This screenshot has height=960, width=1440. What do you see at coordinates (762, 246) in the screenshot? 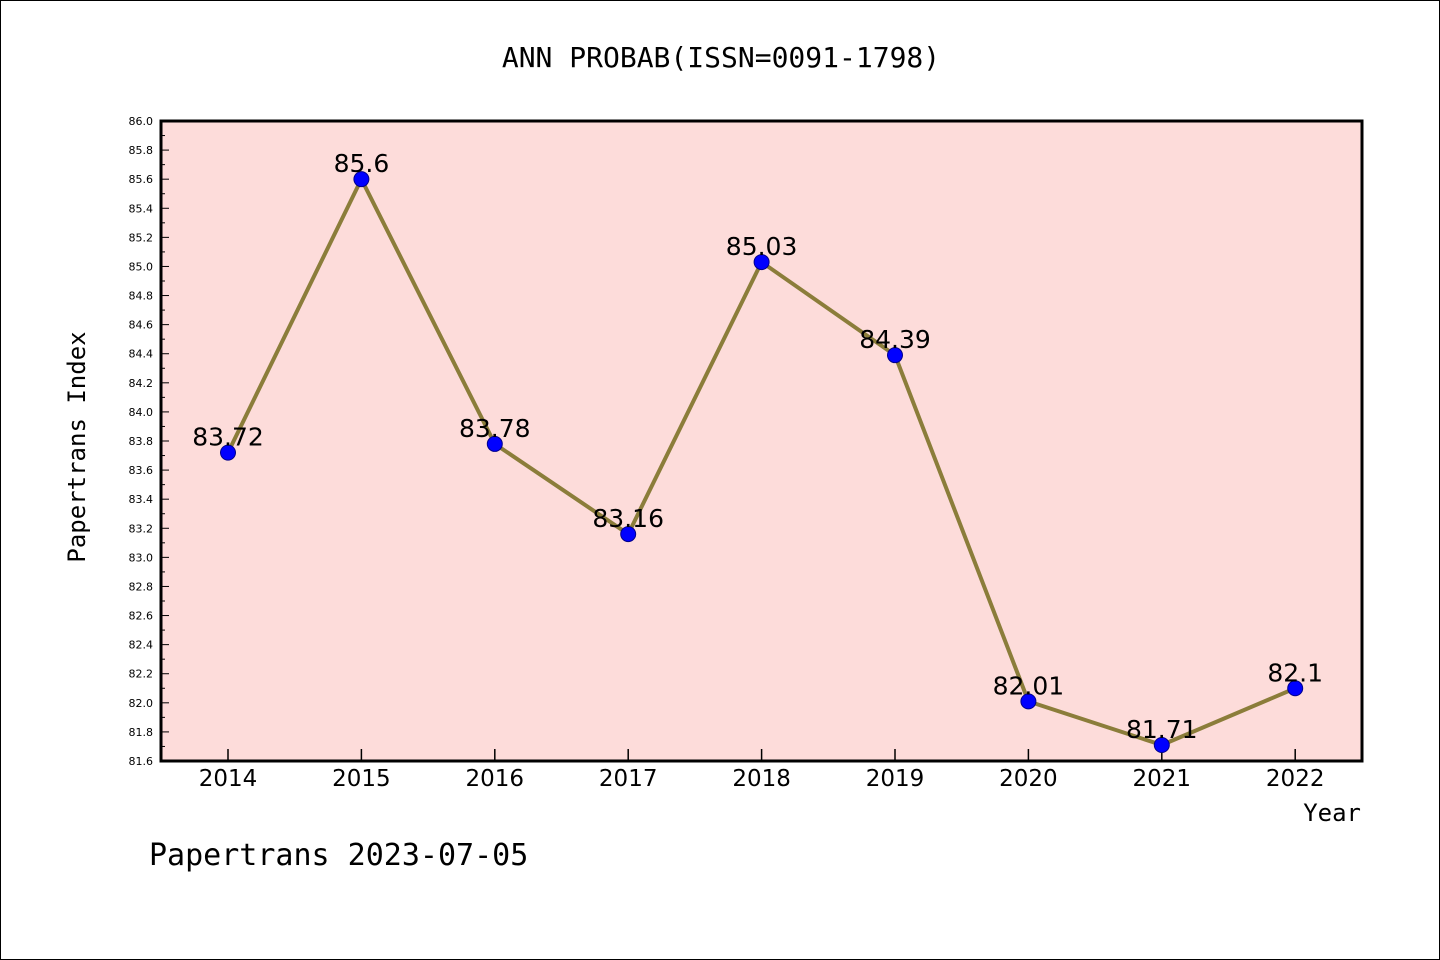
I see `data-label: 85.03` at bounding box center [762, 246].